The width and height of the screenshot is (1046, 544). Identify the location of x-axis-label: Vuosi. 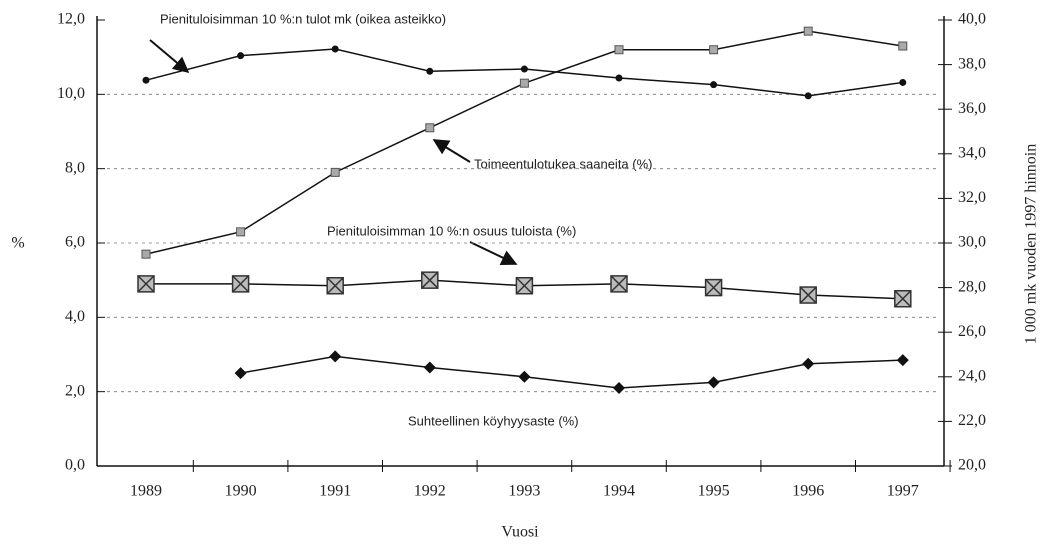
(520, 532).